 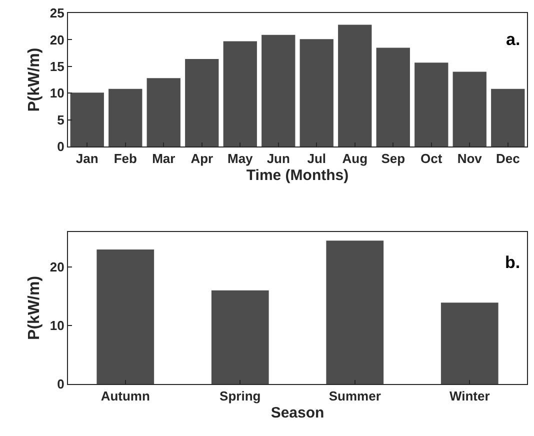 I want to click on annotation: a., so click(x=513, y=39).